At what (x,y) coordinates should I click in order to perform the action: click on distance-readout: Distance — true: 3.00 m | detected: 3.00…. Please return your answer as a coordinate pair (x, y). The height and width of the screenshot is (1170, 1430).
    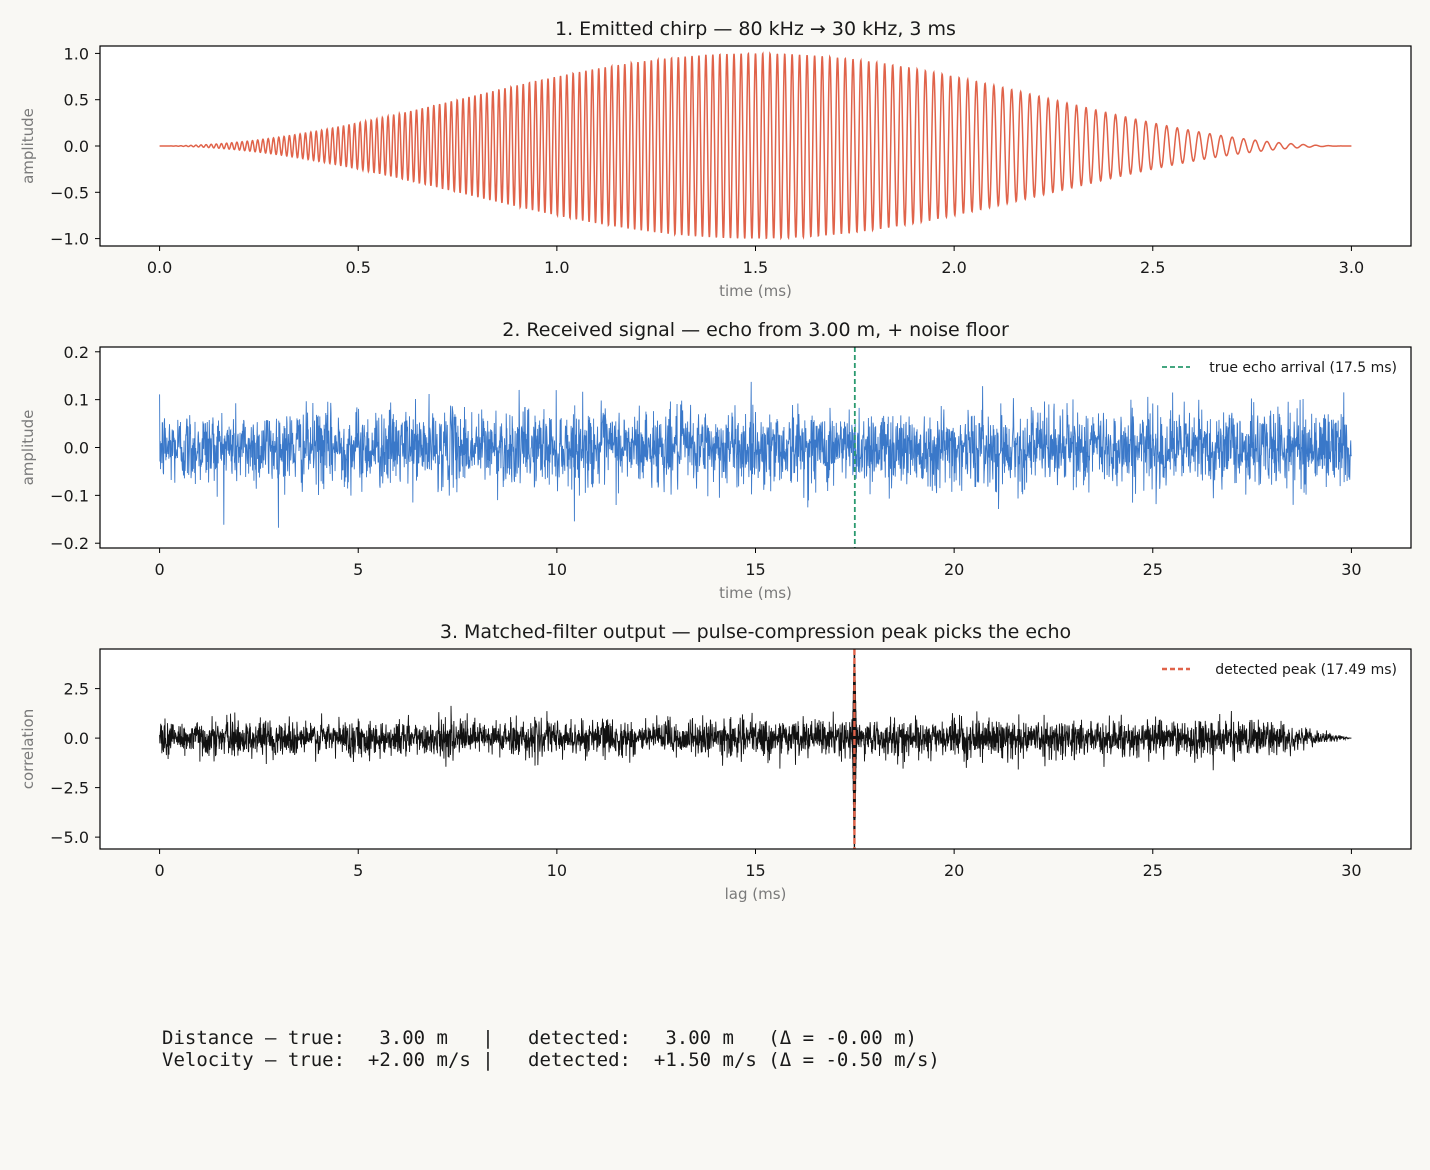
    Looking at the image, I should click on (539, 1038).